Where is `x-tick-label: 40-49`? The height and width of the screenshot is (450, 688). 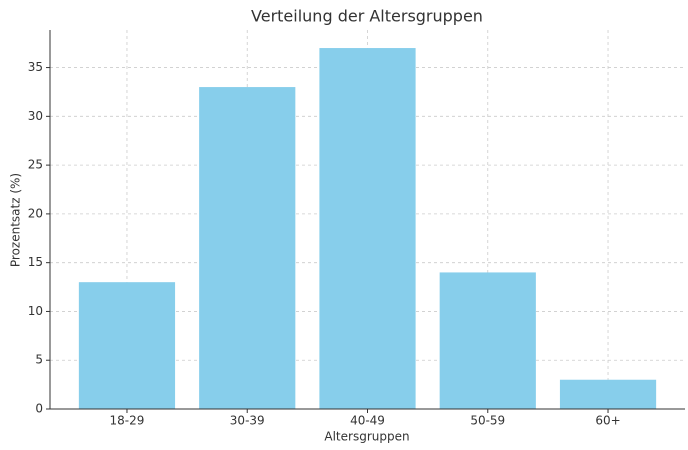 x-tick-label: 40-49 is located at coordinates (367, 421).